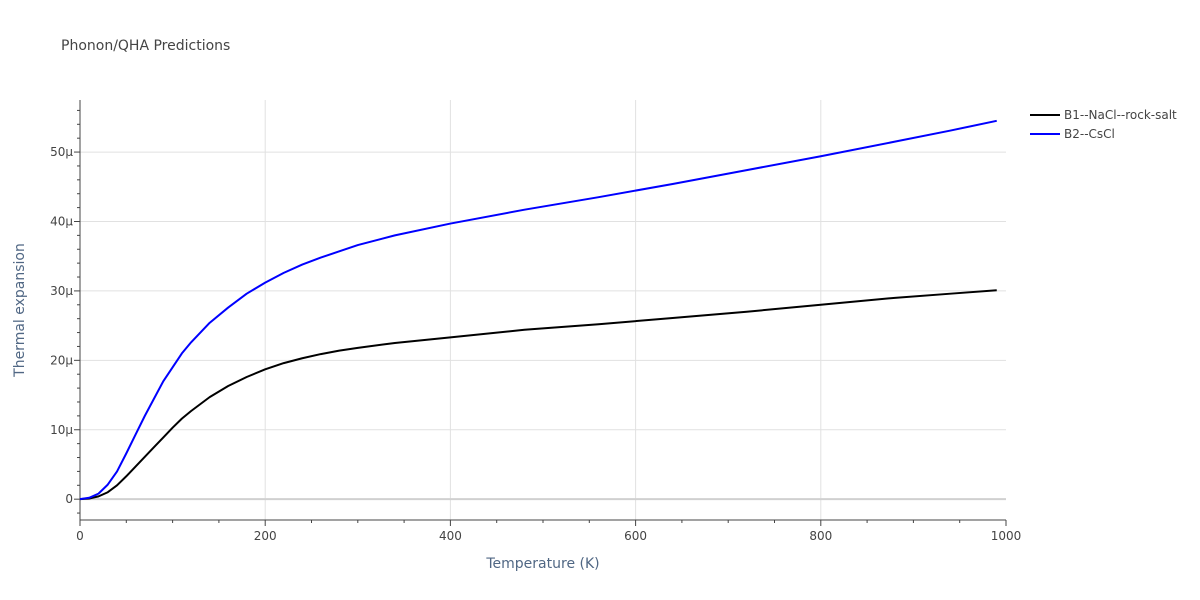 This screenshot has height=600, width=1200. Describe the element at coordinates (542, 564) in the screenshot. I see `x-axis-title: Temperature (K)` at that location.